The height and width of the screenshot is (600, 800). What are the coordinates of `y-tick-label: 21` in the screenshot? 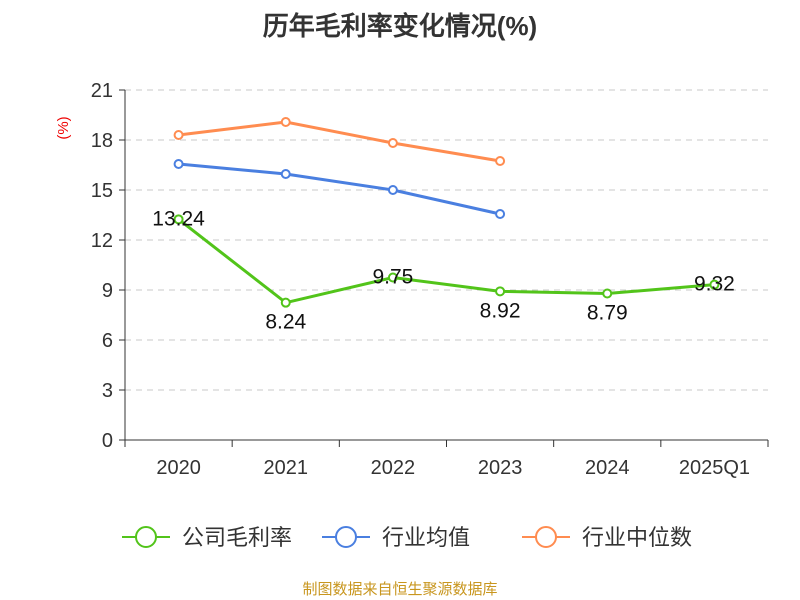 It's located at (102, 91).